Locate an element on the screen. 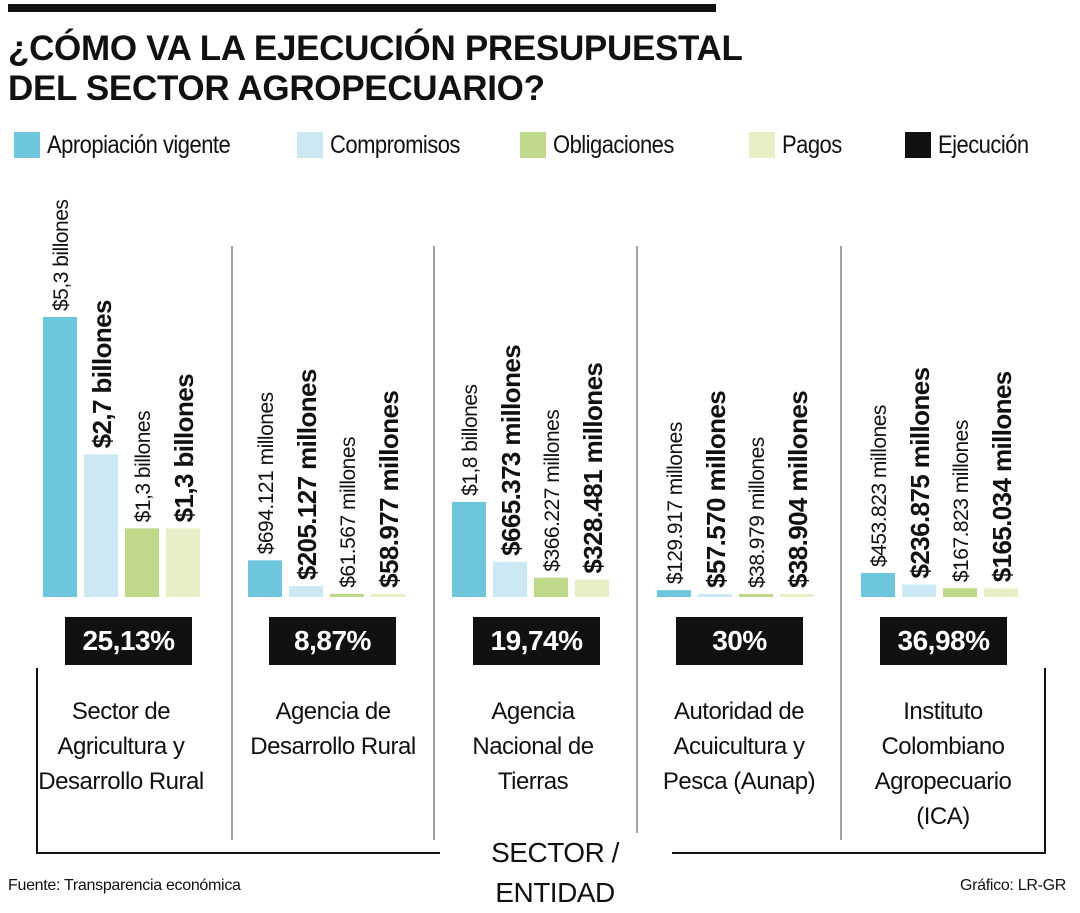 This screenshot has height=913, width=1080. bar-aunap-apropiacion is located at coordinates (674, 593).